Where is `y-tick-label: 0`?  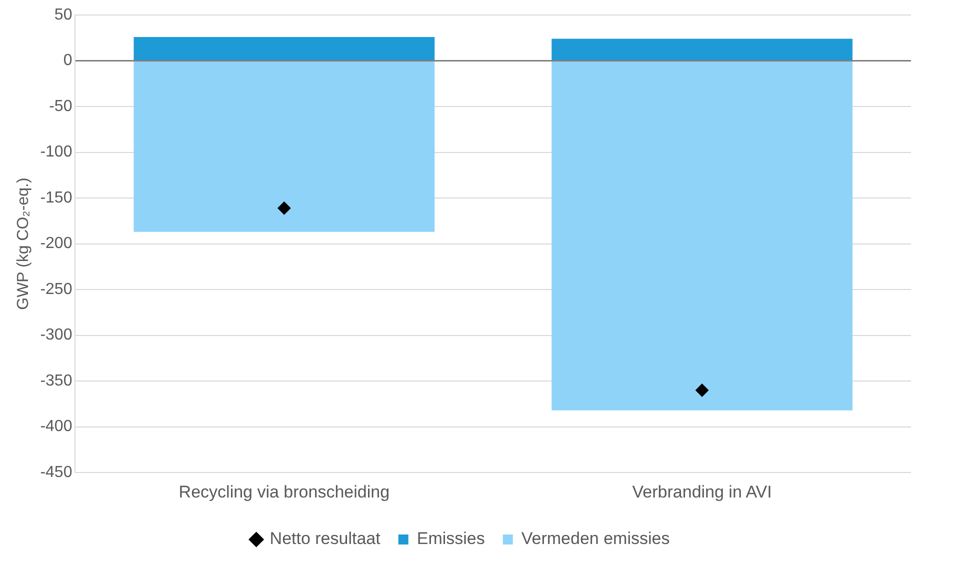
y-tick-label: 0 is located at coordinates (67, 61).